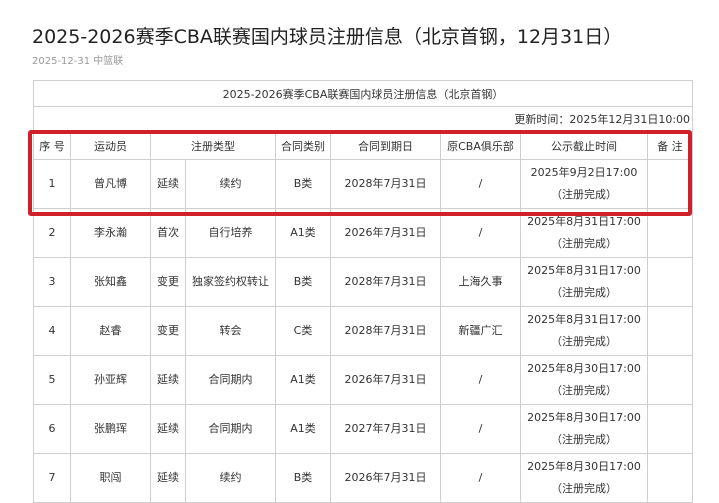 The image size is (719, 503). What do you see at coordinates (110, 331) in the screenshot?
I see `table-cell: 赵睿` at bounding box center [110, 331].